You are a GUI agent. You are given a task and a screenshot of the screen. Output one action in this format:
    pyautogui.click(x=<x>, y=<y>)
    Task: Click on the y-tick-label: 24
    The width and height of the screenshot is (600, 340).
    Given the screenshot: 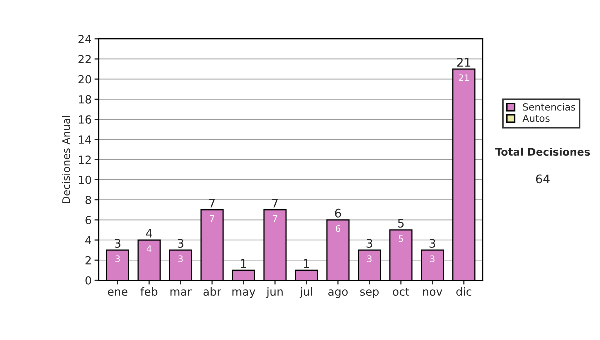 What is the action you would take?
    pyautogui.click(x=85, y=39)
    